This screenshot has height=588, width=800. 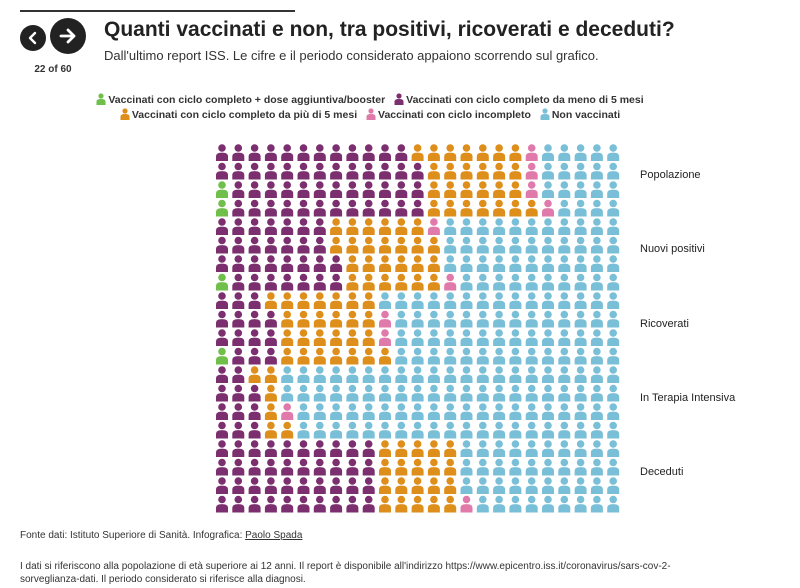 What do you see at coordinates (448, 114) in the screenshot?
I see `legend-item-incomplete: Vaccinati con ciclo incompleto` at bounding box center [448, 114].